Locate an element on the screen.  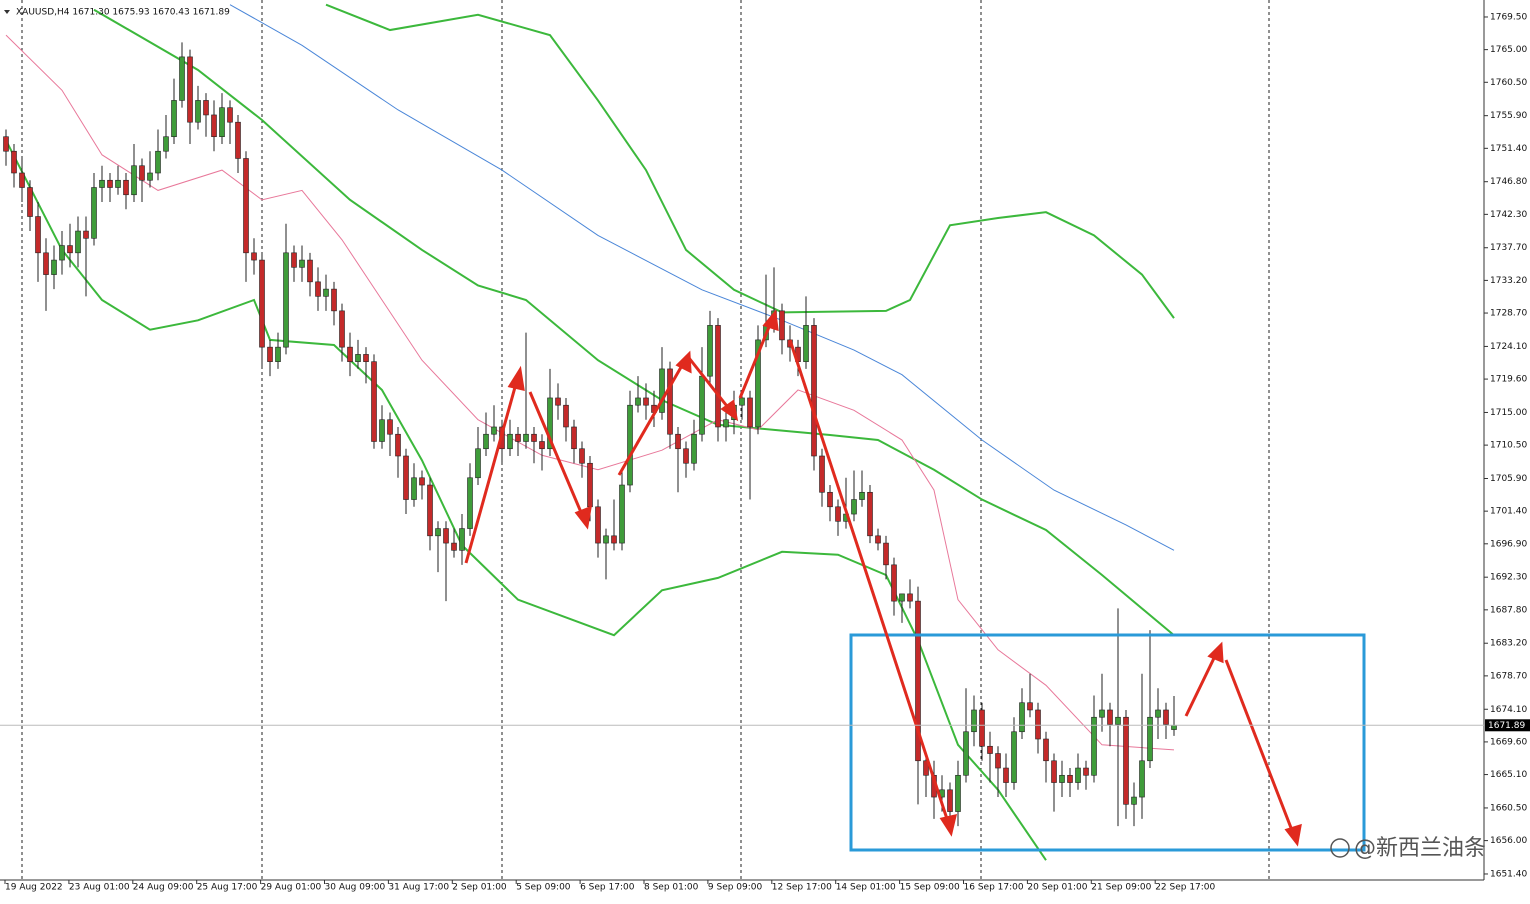
x-tick-label: 6 Sep 17:00 is located at coordinates (607, 888).